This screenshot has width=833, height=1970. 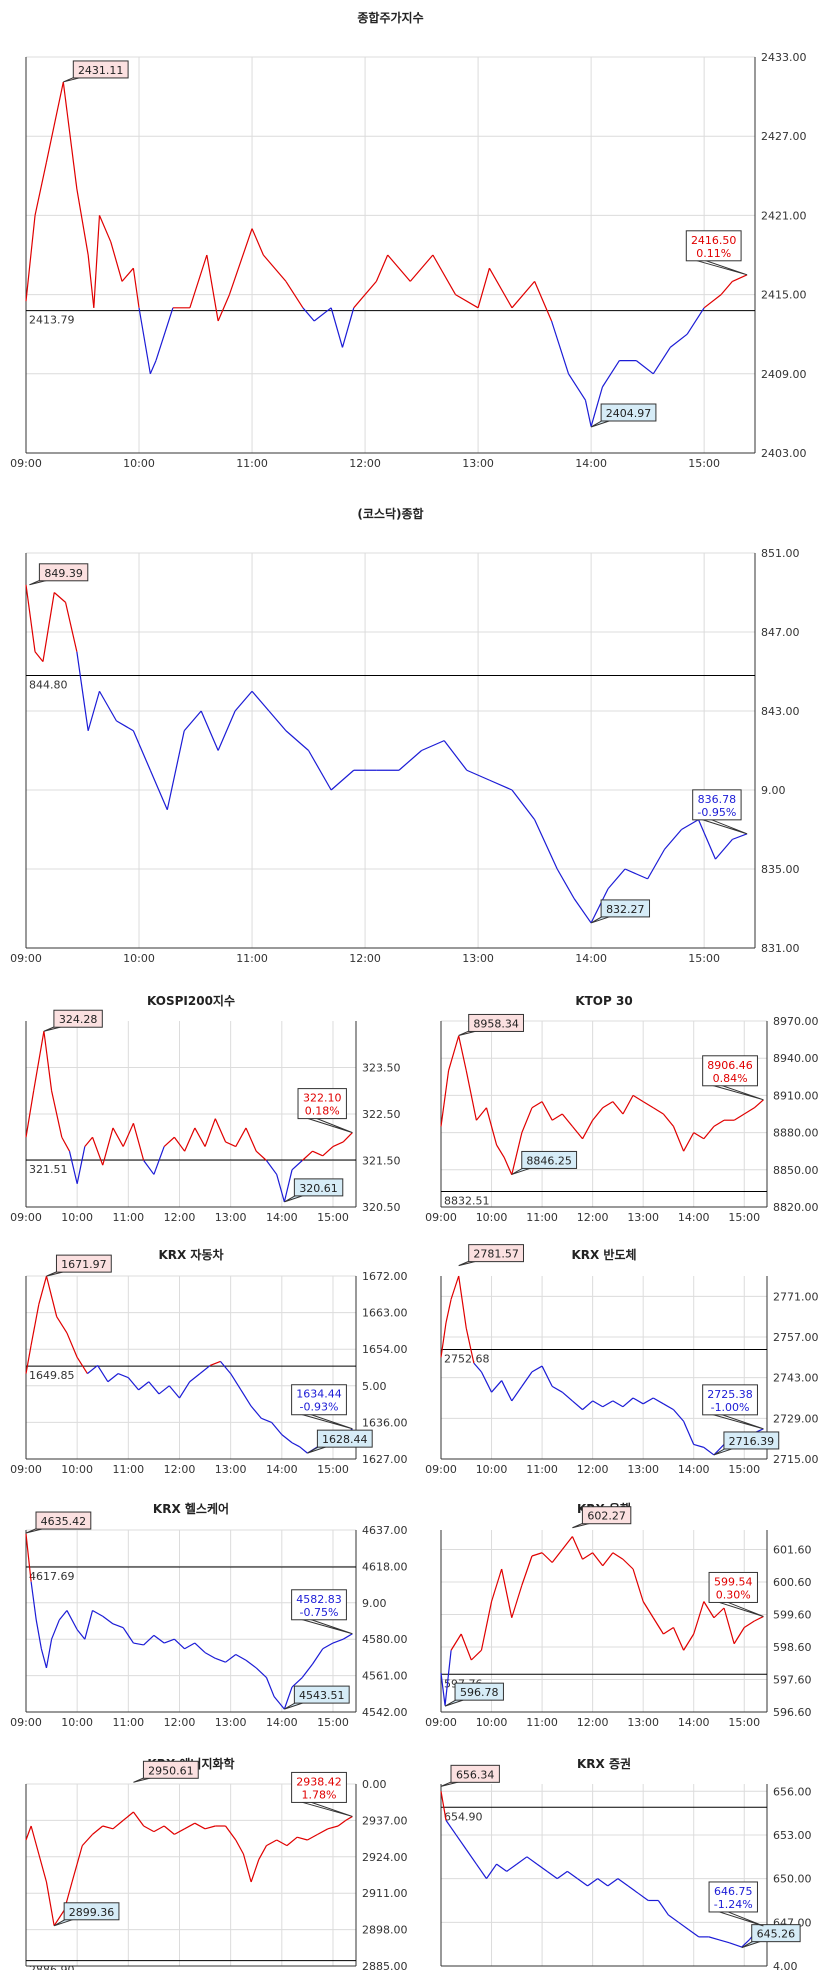 What do you see at coordinates (780, 711) in the screenshot?
I see `y-tick-label: 843.00` at bounding box center [780, 711].